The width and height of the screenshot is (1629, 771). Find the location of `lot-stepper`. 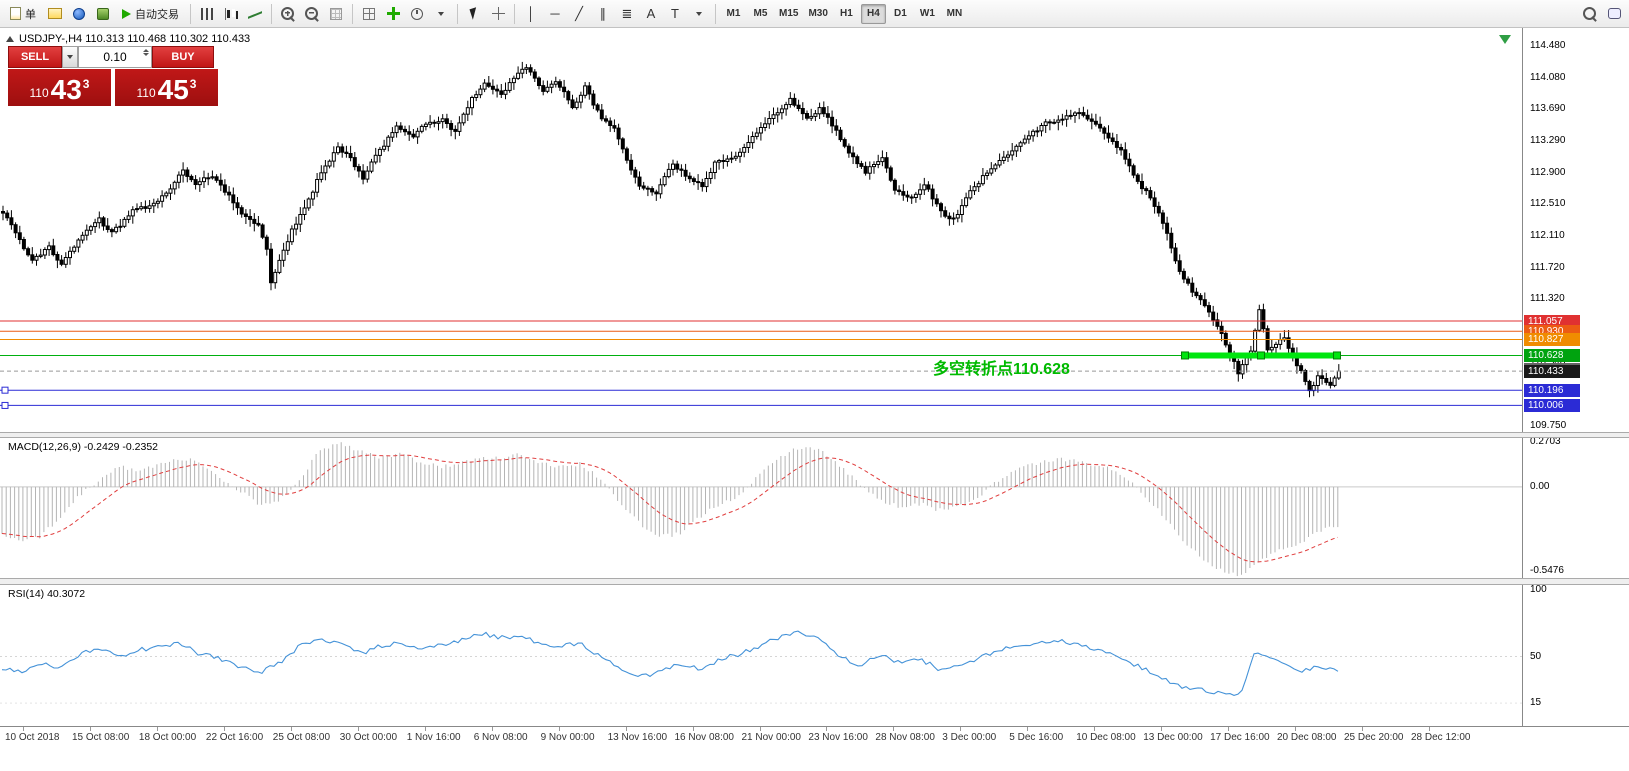

lot-stepper is located at coordinates (146, 52).